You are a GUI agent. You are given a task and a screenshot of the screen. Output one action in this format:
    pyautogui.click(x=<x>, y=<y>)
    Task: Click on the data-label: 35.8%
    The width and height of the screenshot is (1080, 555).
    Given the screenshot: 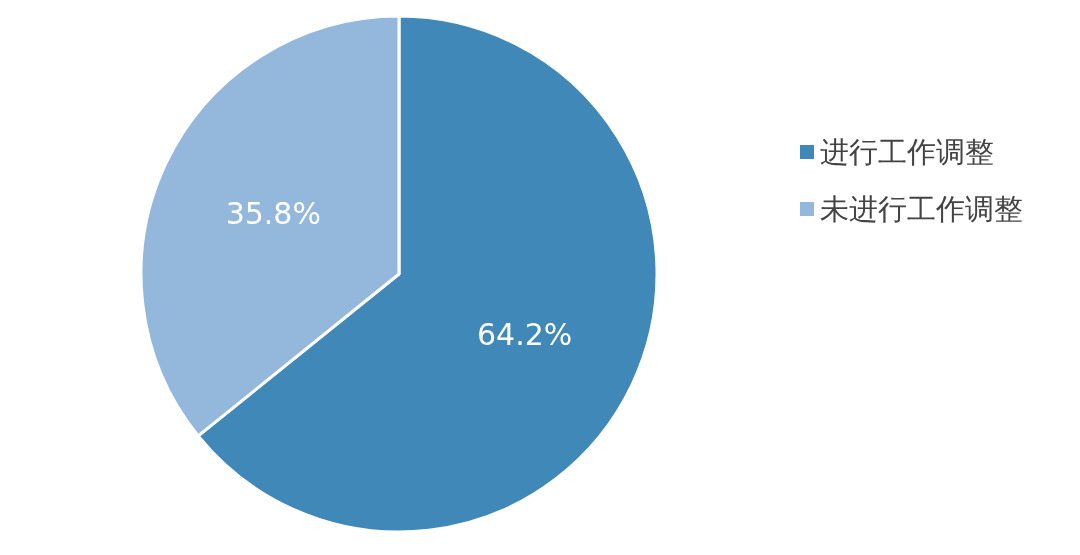 What is the action you would take?
    pyautogui.click(x=273, y=214)
    